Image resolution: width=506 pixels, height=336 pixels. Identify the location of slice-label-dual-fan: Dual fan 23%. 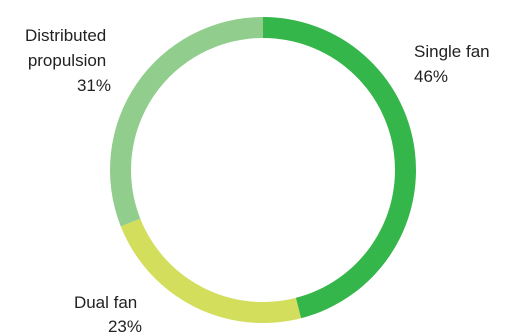
(108, 314).